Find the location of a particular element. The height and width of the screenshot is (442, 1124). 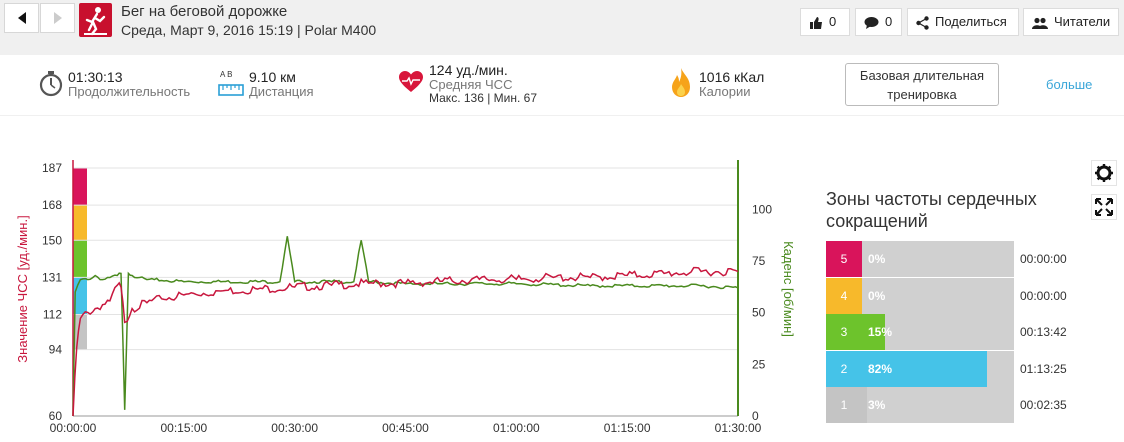

left-tick-label: 131 is located at coordinates (52, 277).